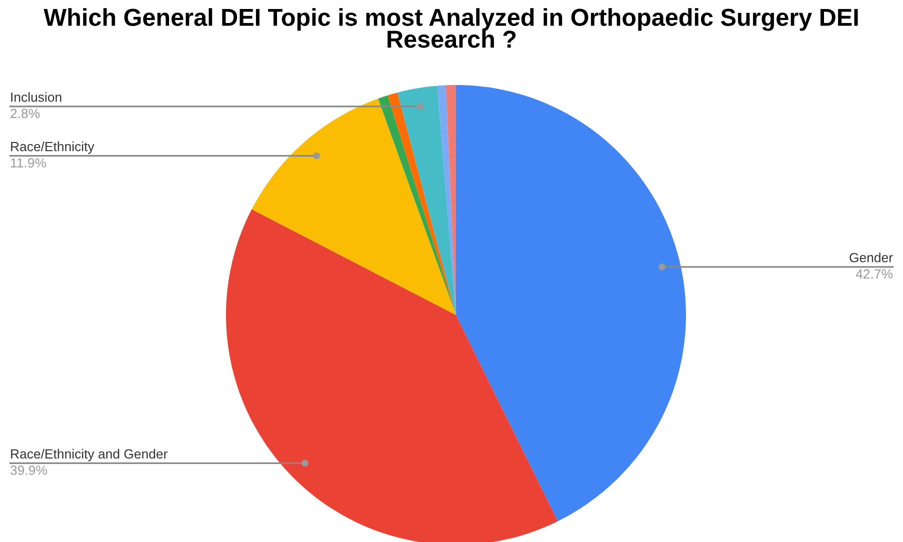 Image resolution: width=903 pixels, height=542 pixels. I want to click on chart-title: Which General DEI Topic is most Analyzed in Orthopaedic Surgery DEI Research ?, so click(451, 28).